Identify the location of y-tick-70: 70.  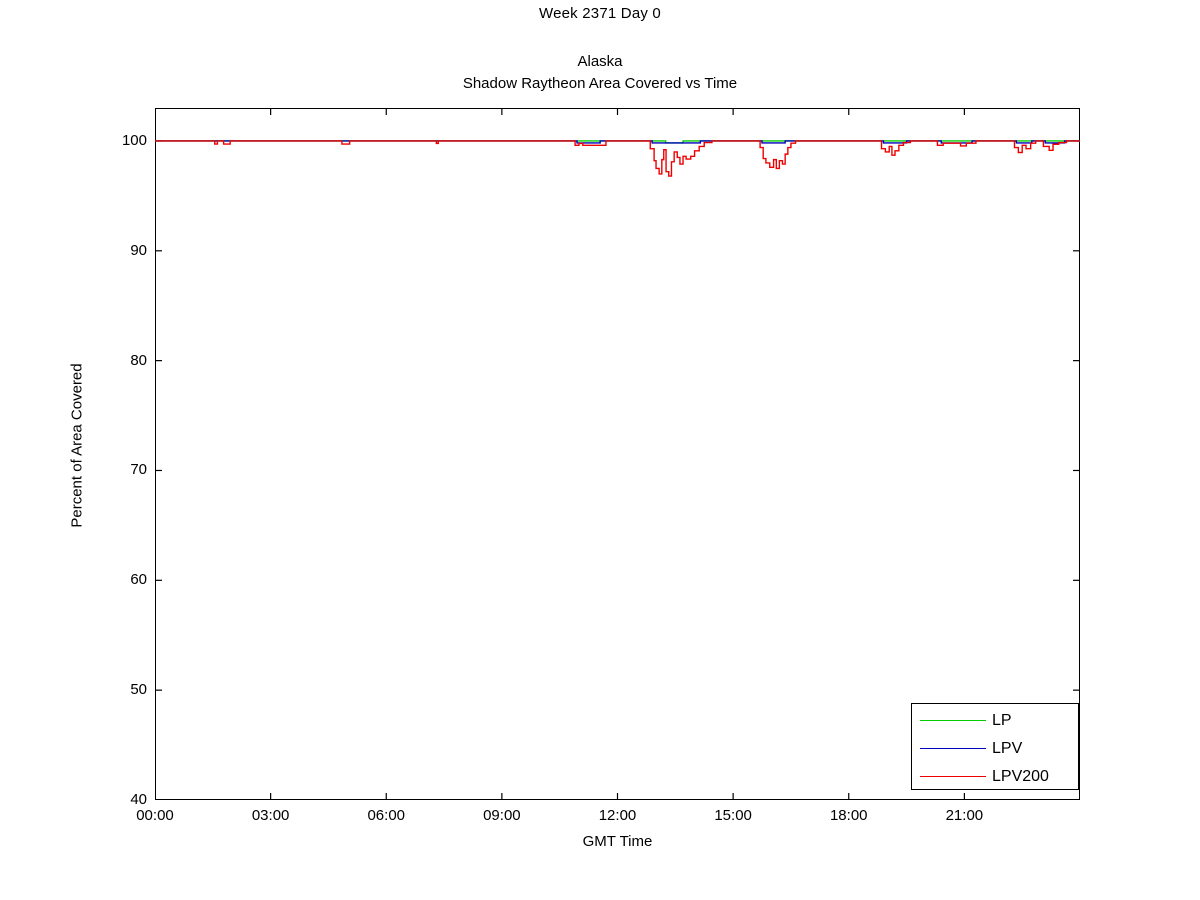
(138, 470).